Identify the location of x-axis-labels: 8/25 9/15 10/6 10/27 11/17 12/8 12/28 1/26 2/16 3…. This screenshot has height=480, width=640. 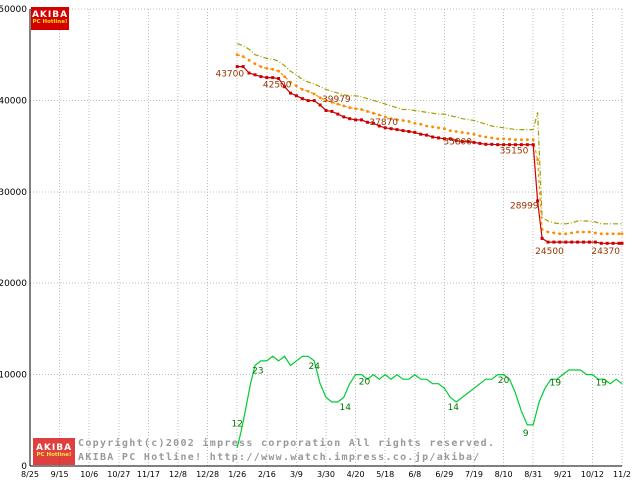
(326, 474).